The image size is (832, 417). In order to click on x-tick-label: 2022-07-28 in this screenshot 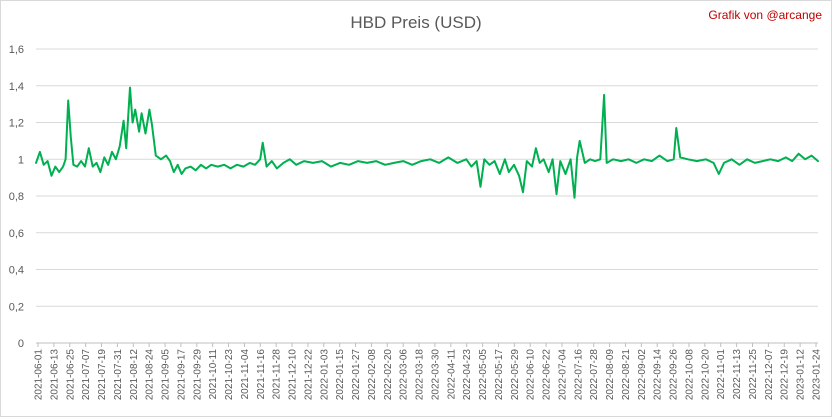, I will do `click(594, 375)`.